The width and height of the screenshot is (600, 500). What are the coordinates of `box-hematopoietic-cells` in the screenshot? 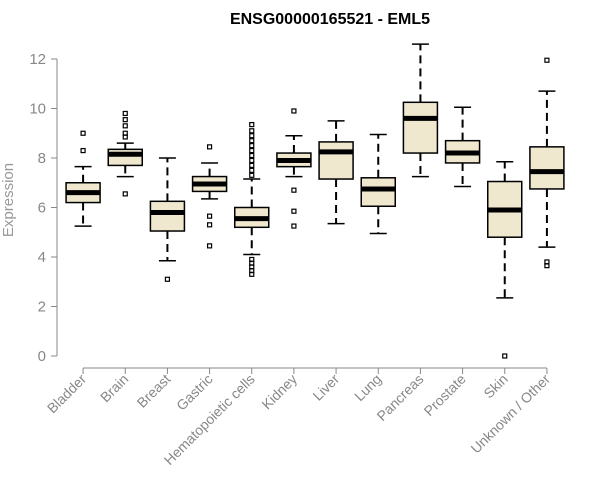 It's located at (252, 199).